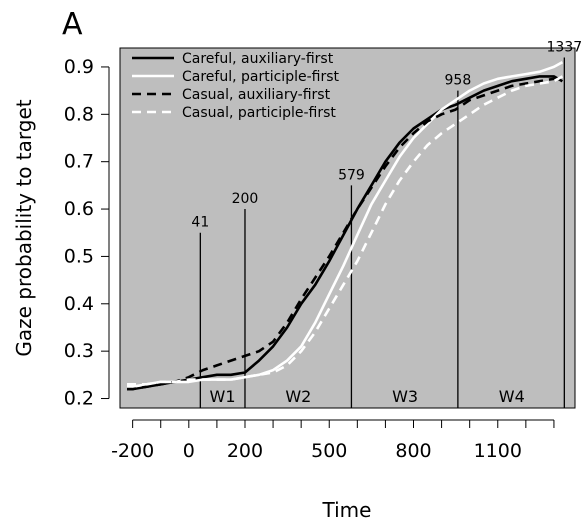 The image size is (584, 527). What do you see at coordinates (565, 47) in the screenshot?
I see `marker-label: 1337` at bounding box center [565, 47].